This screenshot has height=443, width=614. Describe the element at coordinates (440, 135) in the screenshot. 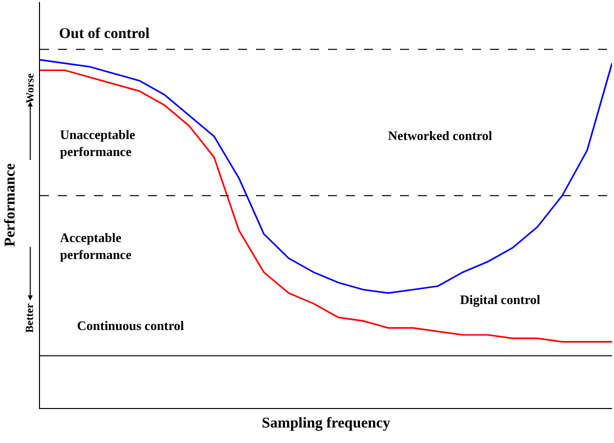

I see `annotation: Networked control` at that location.